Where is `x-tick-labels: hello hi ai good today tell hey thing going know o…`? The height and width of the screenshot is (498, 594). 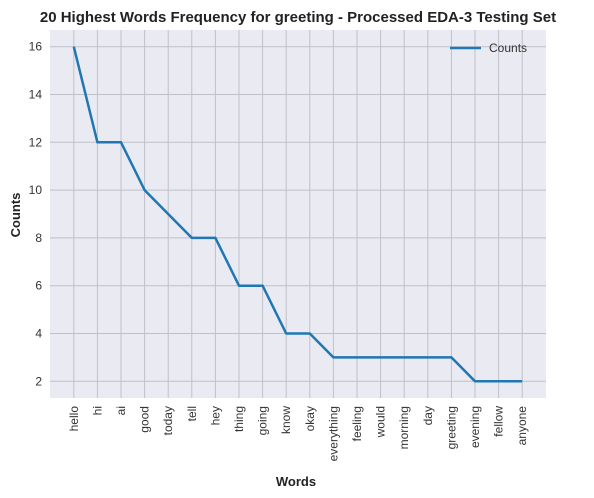 x-tick-labels: hello hi ai good today tell hey thing going know o… is located at coordinates (298, 434).